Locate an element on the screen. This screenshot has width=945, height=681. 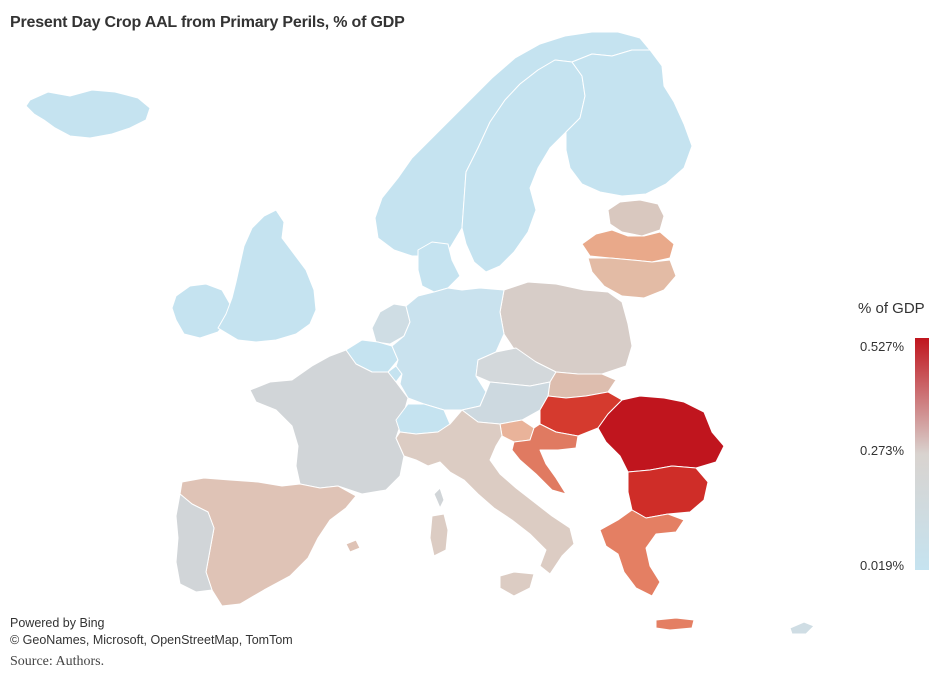
country-romania is located at coordinates (661, 434).